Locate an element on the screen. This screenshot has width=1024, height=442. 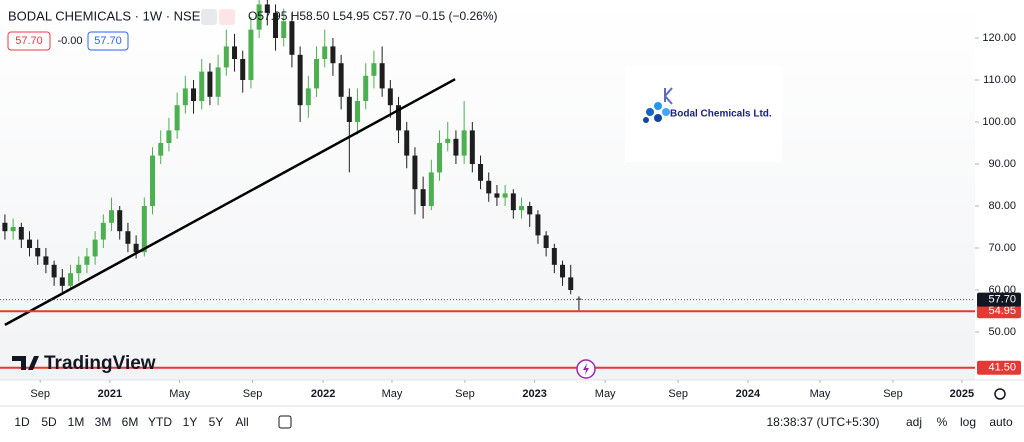
option-button: adj is located at coordinates (914, 422).